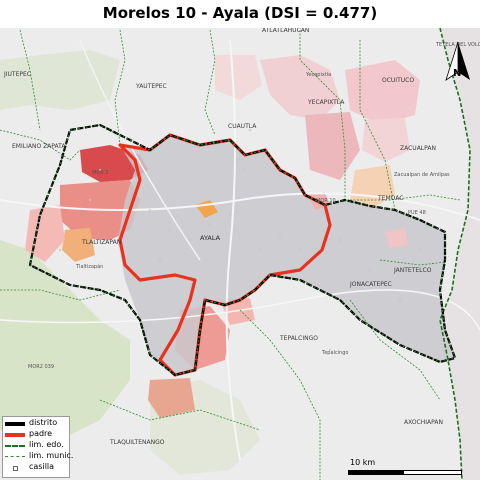 The height and width of the screenshot is (480, 480). What do you see at coordinates (363, 462) in the screenshot?
I see `scale-label: 10 km` at bounding box center [363, 462].